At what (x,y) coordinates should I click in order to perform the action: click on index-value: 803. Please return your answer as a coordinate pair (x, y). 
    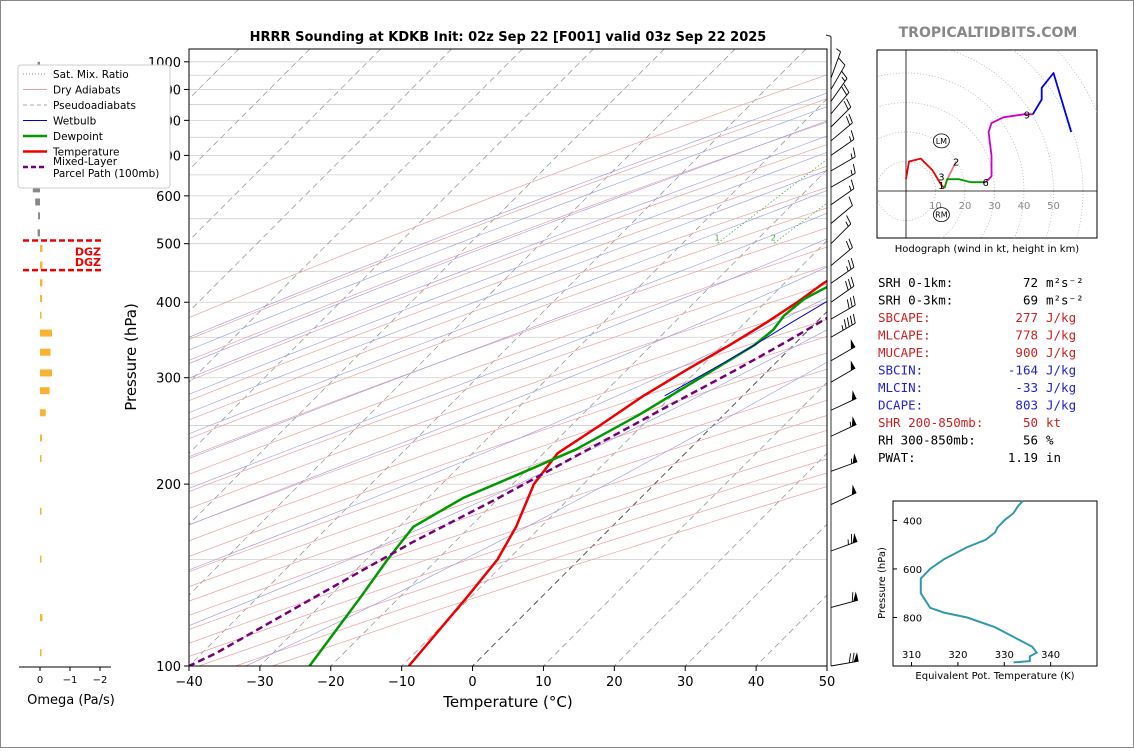
    Looking at the image, I should click on (1026, 405).